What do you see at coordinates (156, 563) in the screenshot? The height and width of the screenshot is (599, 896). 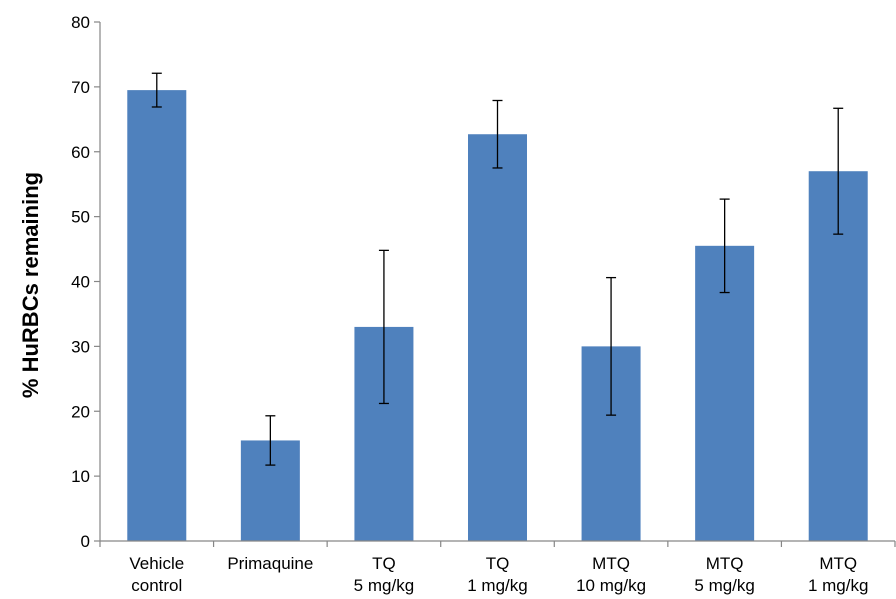 I see `x-tick-label: Vehicle` at bounding box center [156, 563].